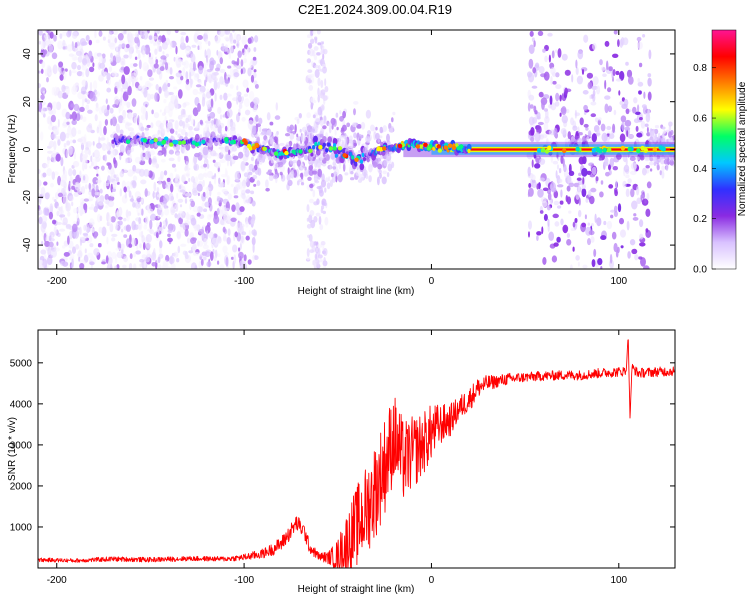 The width and height of the screenshot is (750, 600). I want to click on snr-y-axis-label: SNR (10 * v/v), so click(12, 449).